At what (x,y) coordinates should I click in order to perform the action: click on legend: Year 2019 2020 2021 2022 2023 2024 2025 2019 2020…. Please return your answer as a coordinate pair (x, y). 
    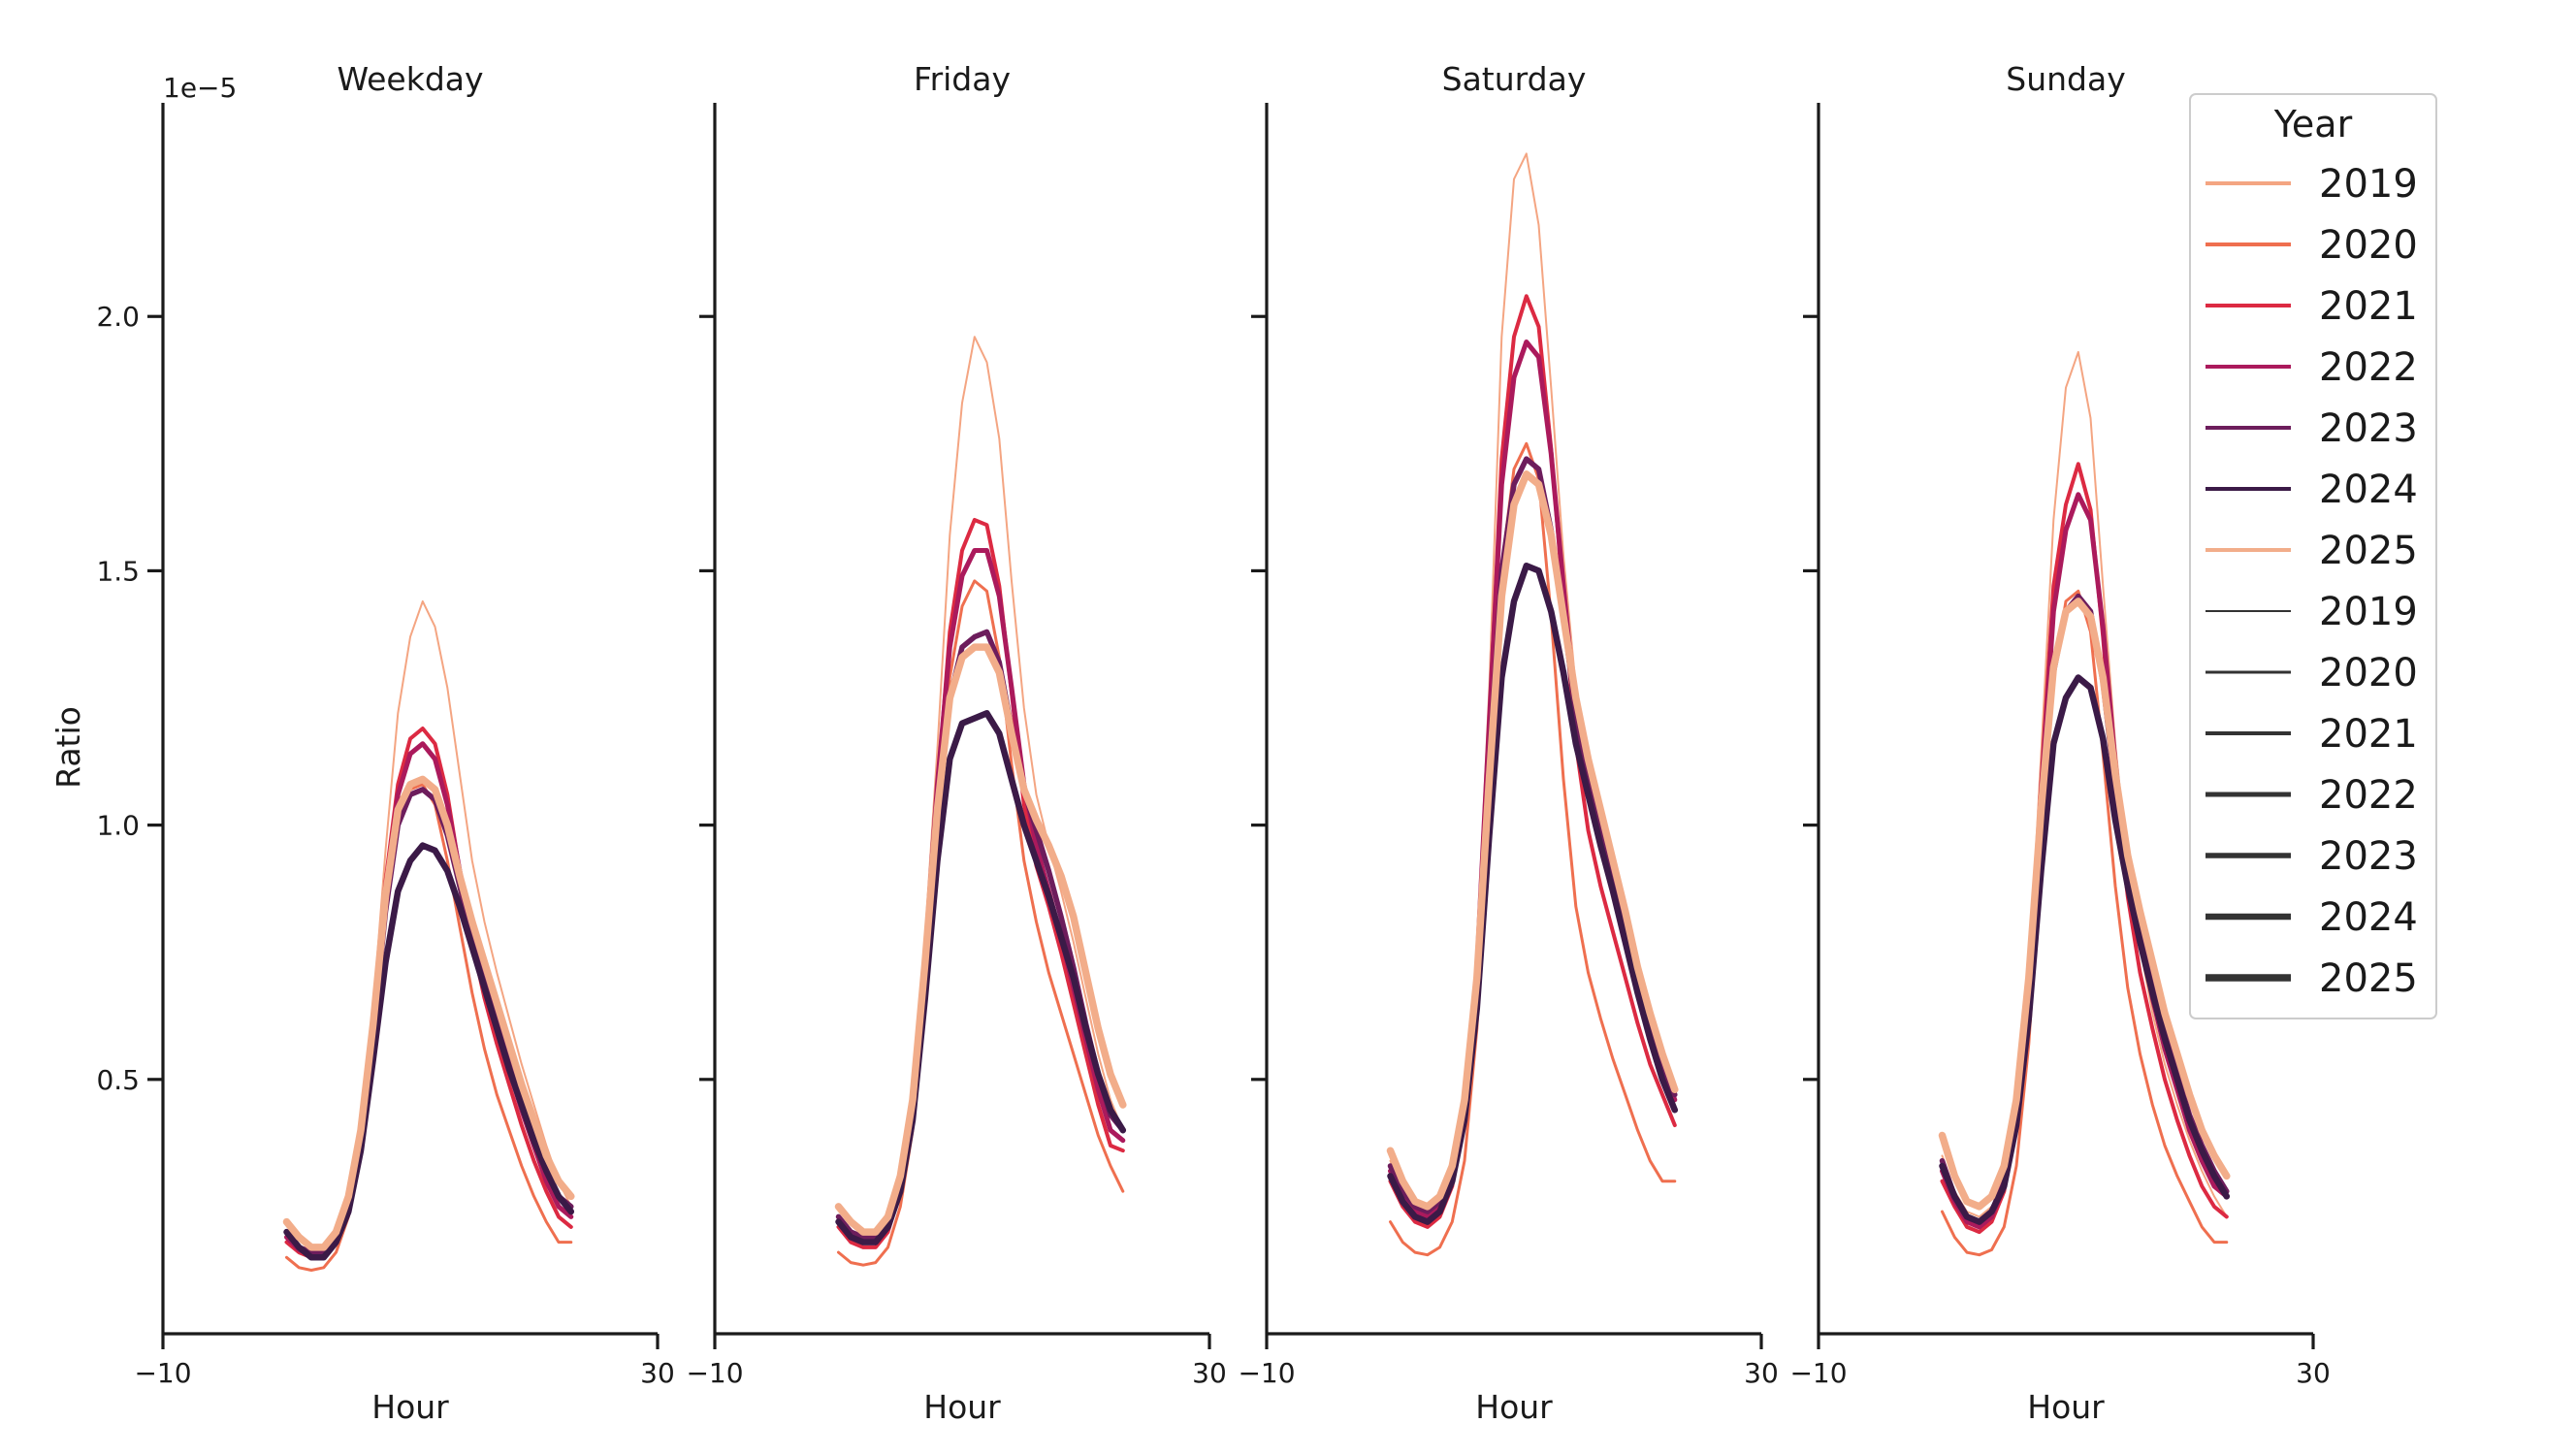
    Looking at the image, I should click on (2313, 556).